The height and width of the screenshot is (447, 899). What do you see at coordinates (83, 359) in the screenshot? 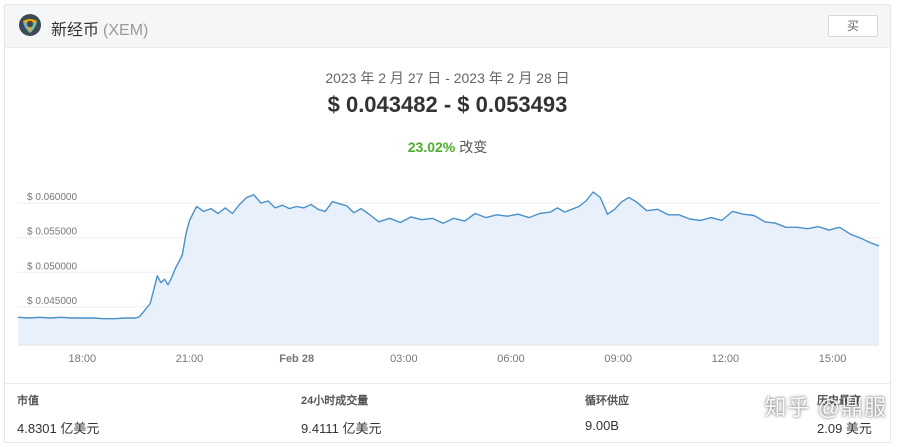
I see `x-tick-label: 18:00` at bounding box center [83, 359].